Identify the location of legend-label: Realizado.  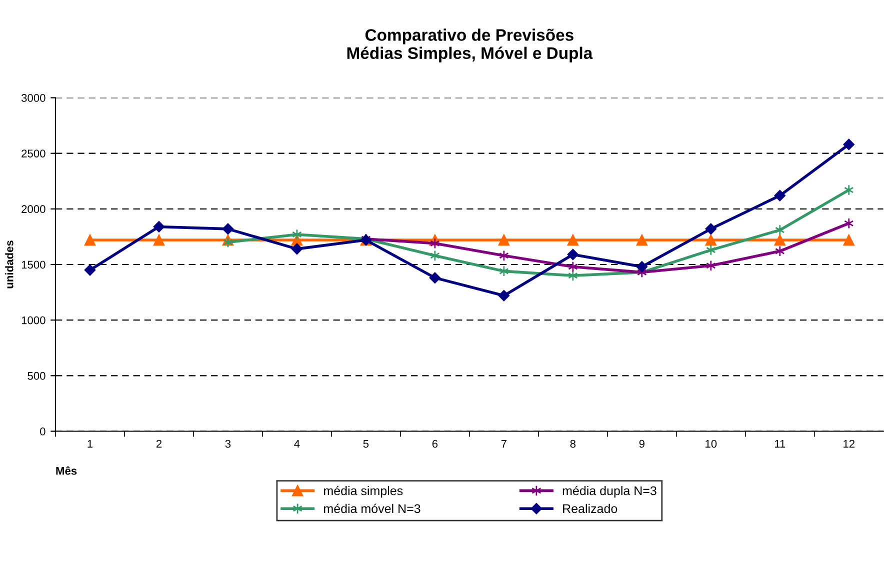
(590, 509).